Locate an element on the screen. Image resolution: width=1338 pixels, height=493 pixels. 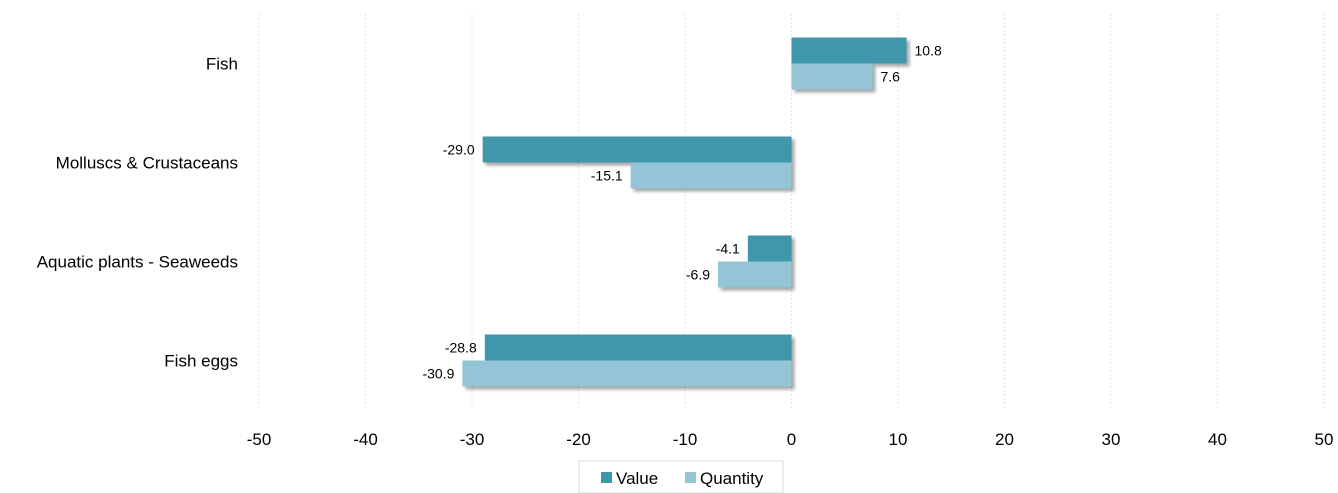
x-axis-tick-labels: -50 -40 -30 -20 -10 0 10 20 30 40 50 is located at coordinates (790, 439).